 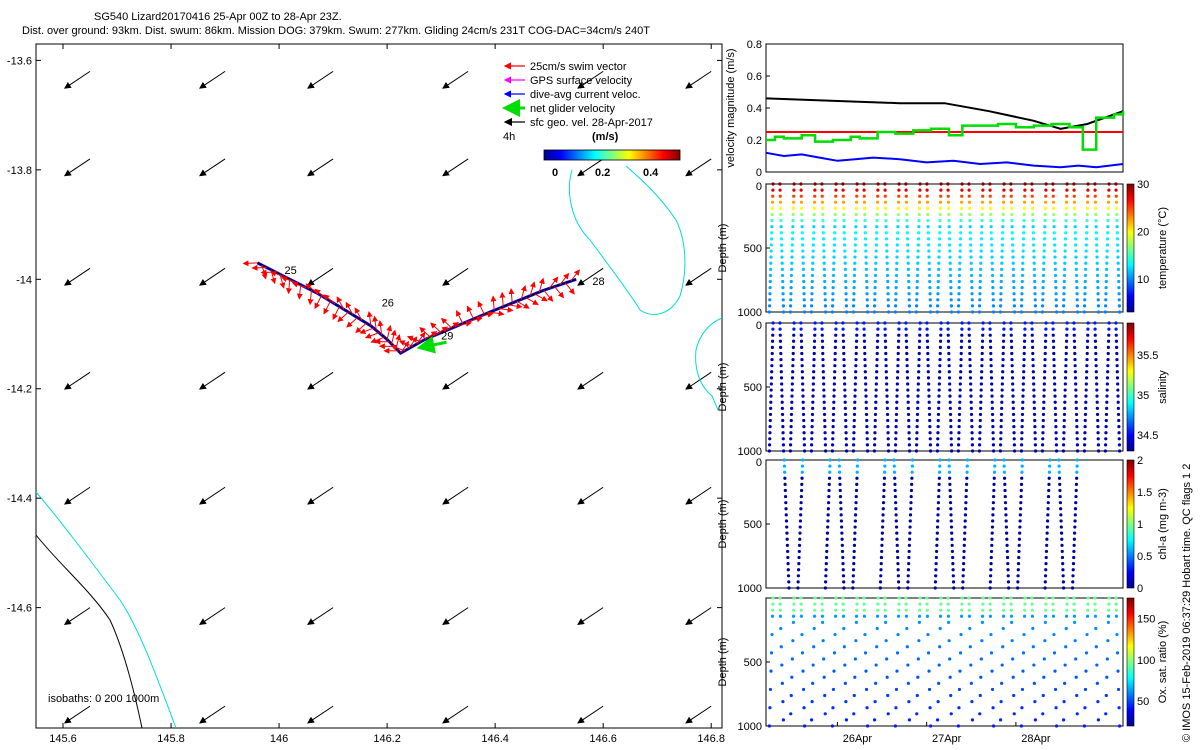 What do you see at coordinates (612, 155) in the screenshot?
I see `speed-colorbar` at bounding box center [612, 155].